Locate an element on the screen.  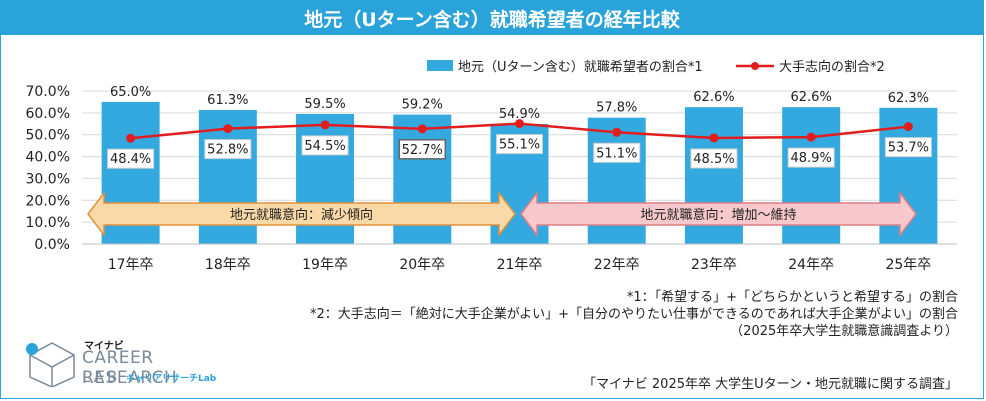
x-tick-label: 22年卒 is located at coordinates (617, 265).